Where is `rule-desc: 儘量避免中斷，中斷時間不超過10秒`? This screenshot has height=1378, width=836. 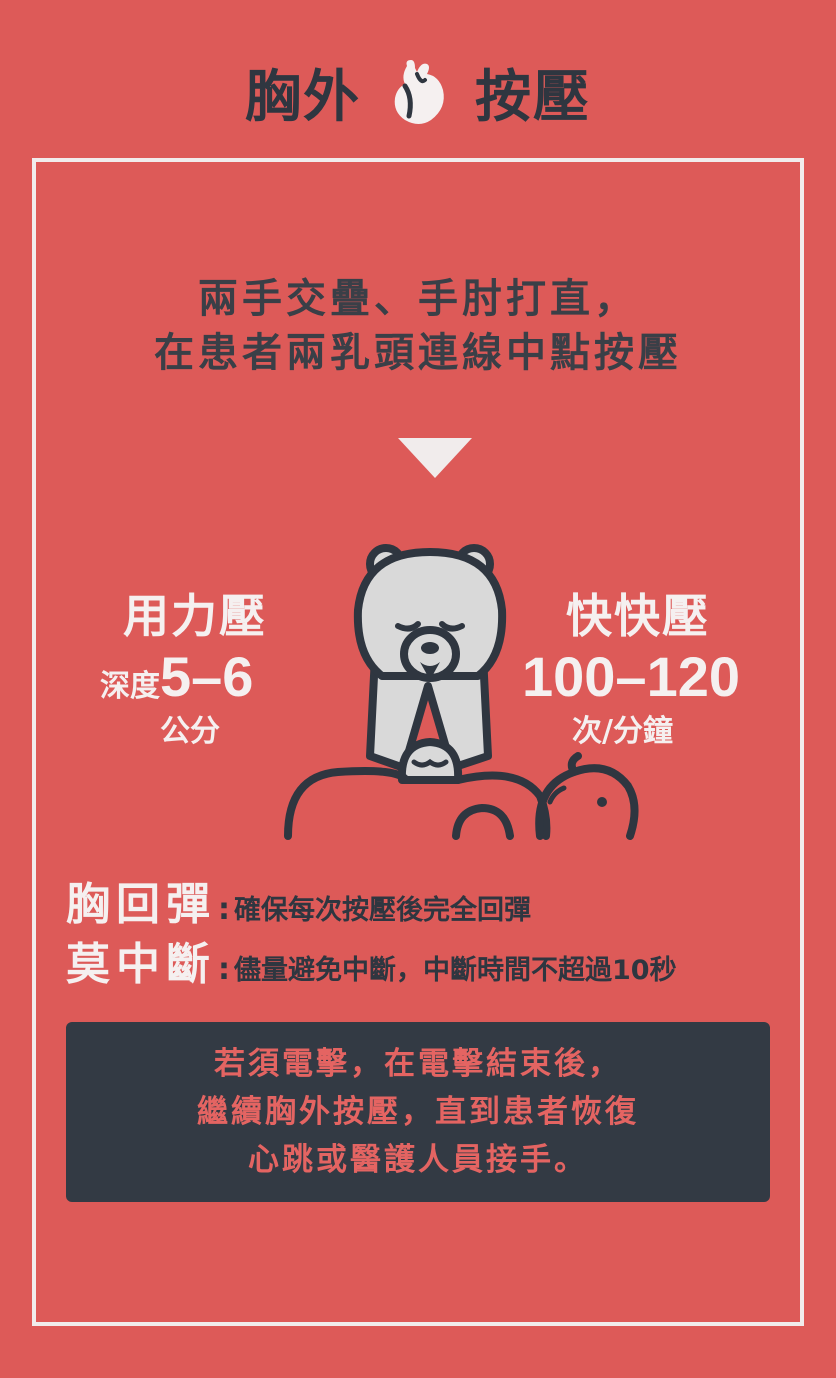 rule-desc: 儘量避免中斷，中斷時間不超過10秒 is located at coordinates (455, 970).